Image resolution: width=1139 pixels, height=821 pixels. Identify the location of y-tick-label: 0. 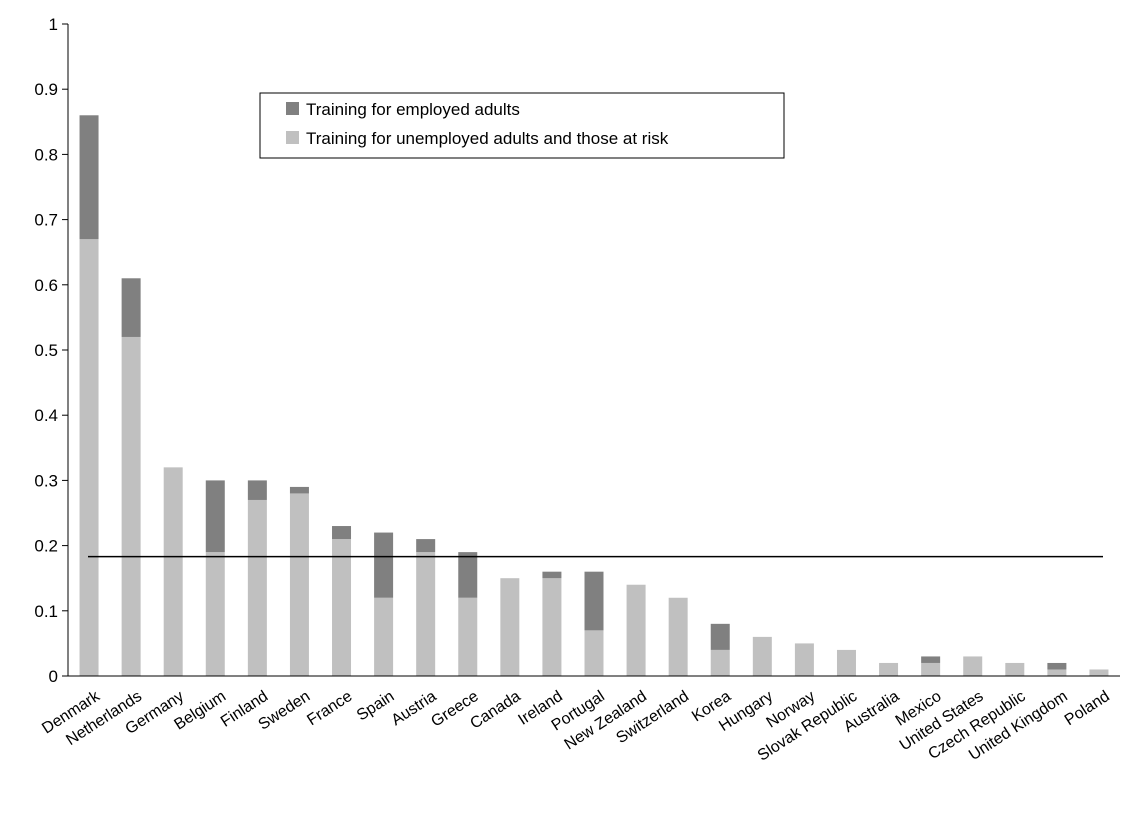
(53, 676).